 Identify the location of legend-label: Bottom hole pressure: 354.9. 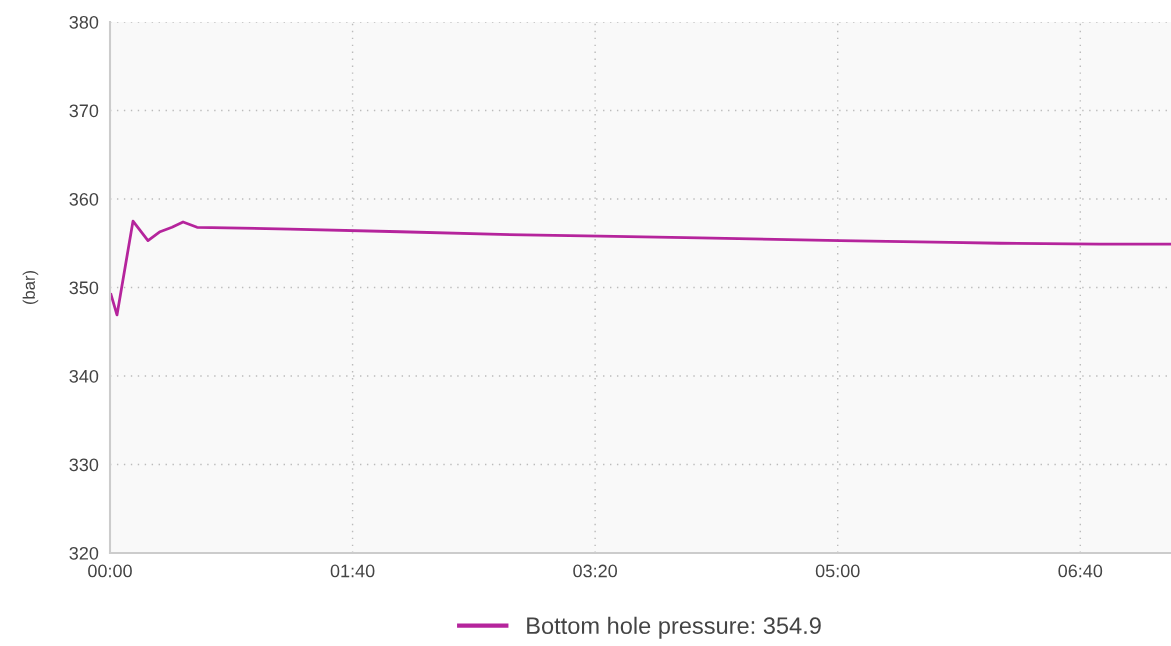
(674, 627).